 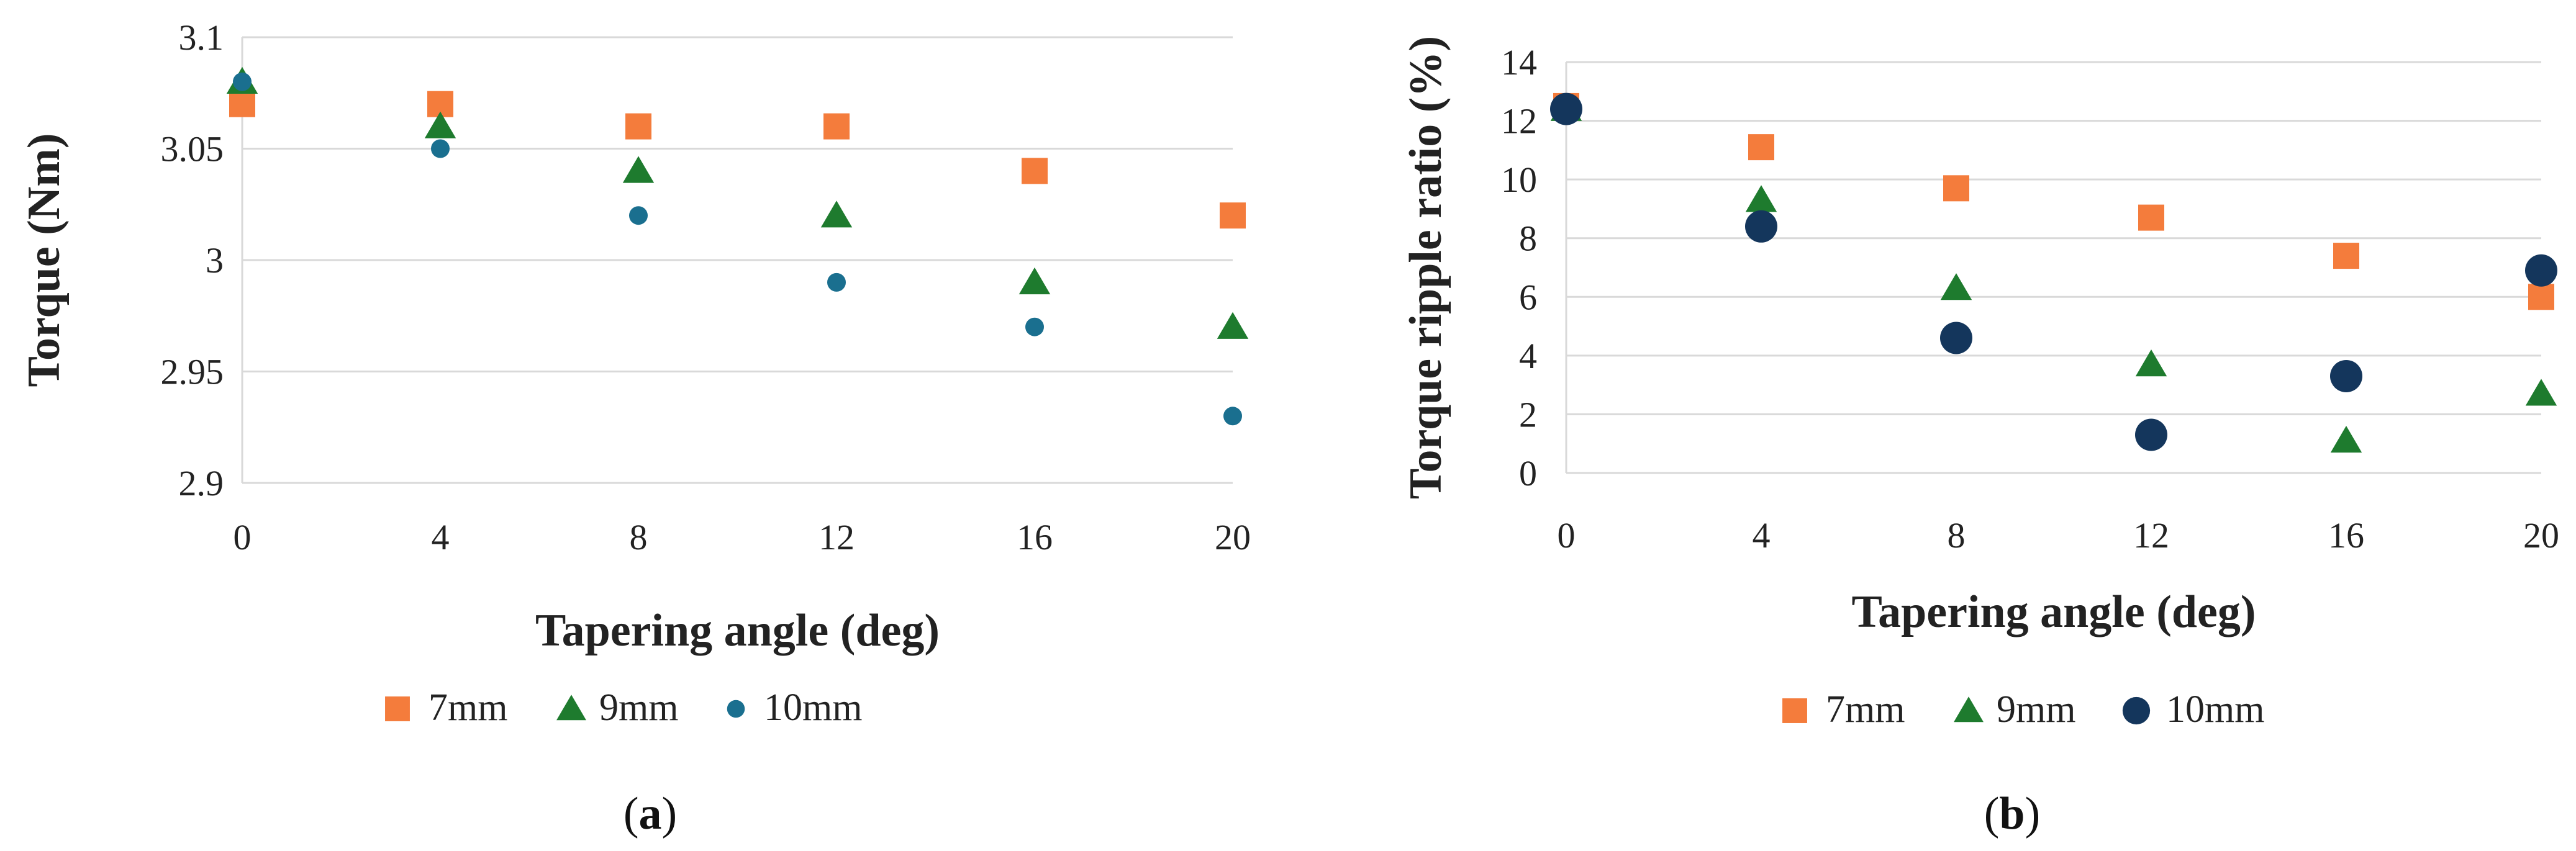 I want to click on panel-b-x-axis-title: Tapering angle (deg), so click(x=2054, y=612).